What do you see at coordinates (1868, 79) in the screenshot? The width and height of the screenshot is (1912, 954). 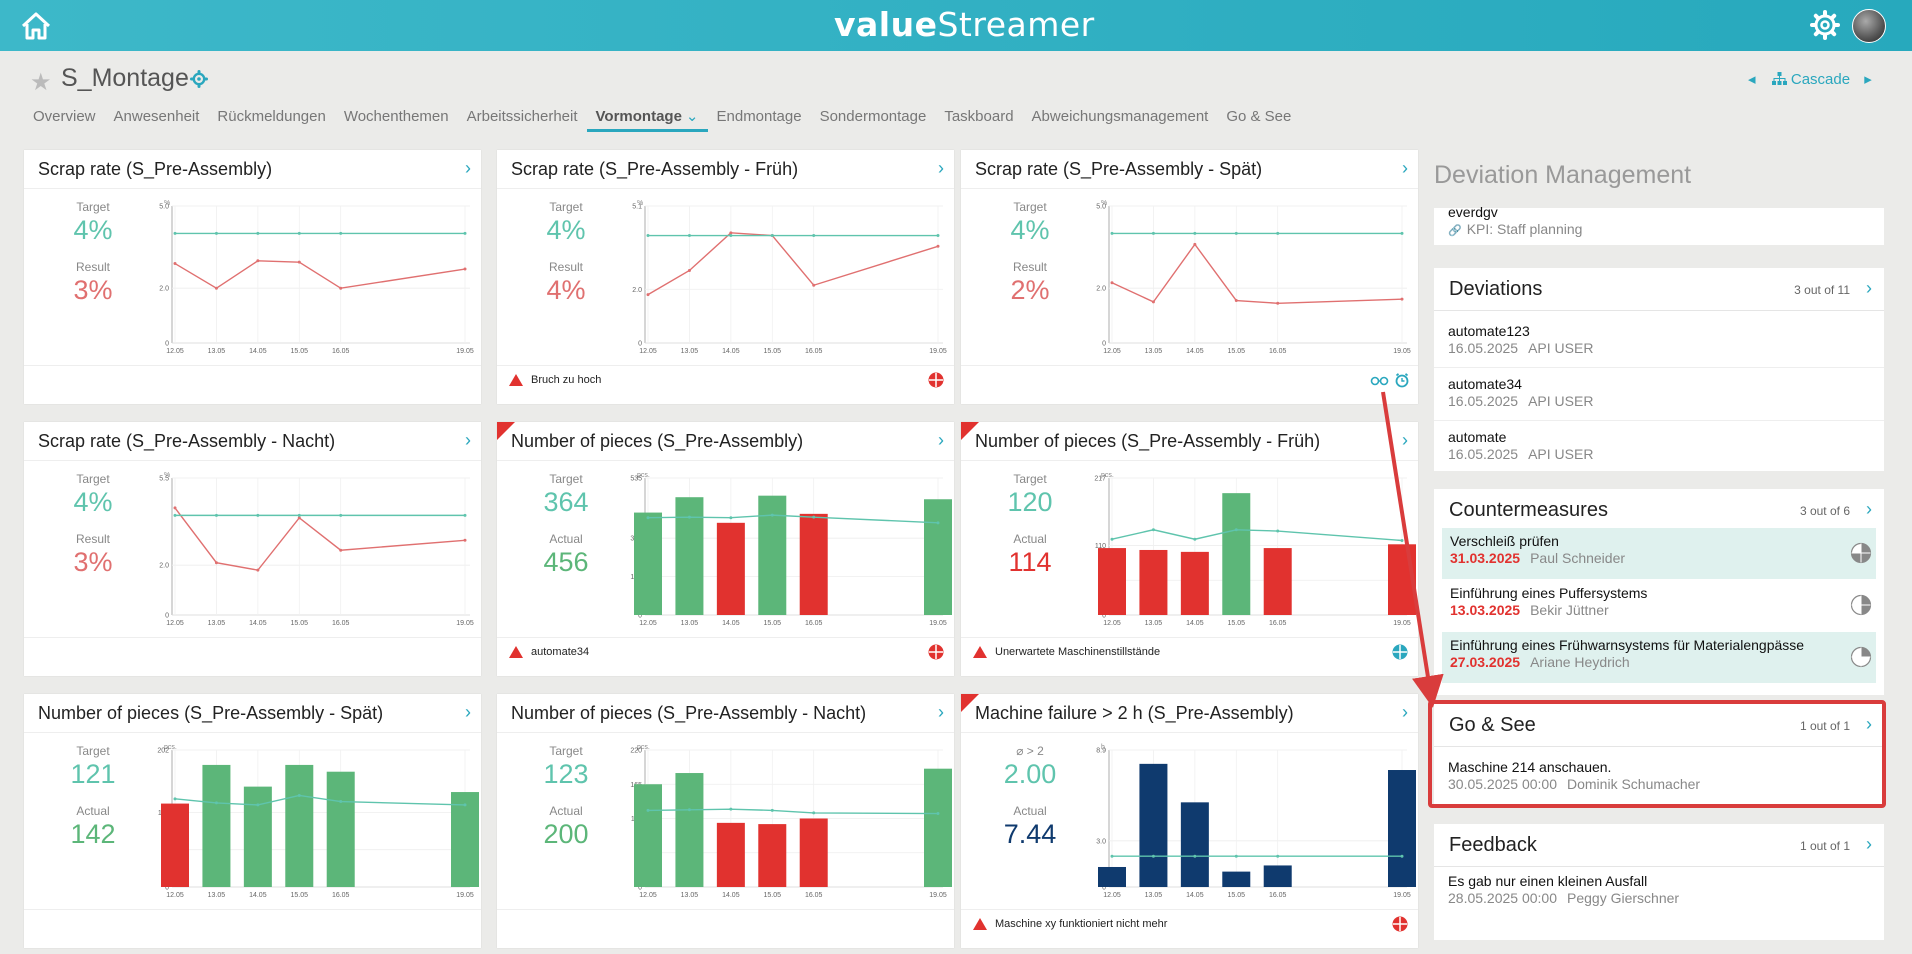 I see `cascade-next-icon: ▸` at bounding box center [1868, 79].